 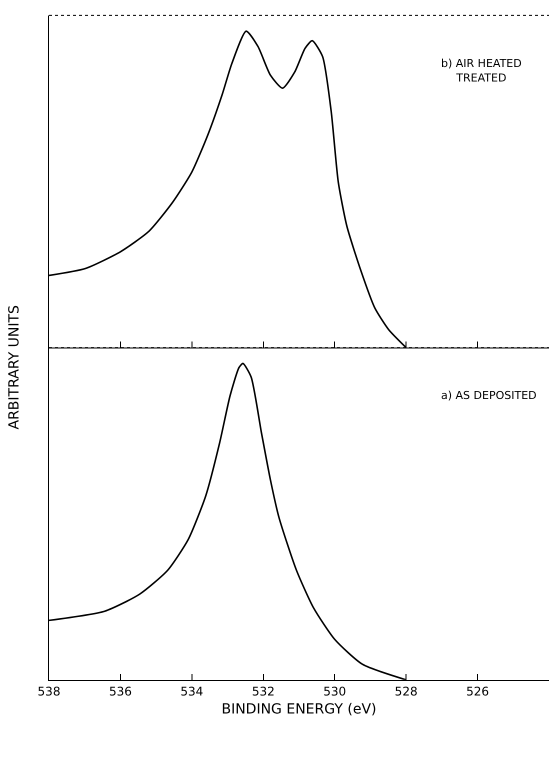 What do you see at coordinates (478, 691) in the screenshot?
I see `x-tick-label: 526` at bounding box center [478, 691].